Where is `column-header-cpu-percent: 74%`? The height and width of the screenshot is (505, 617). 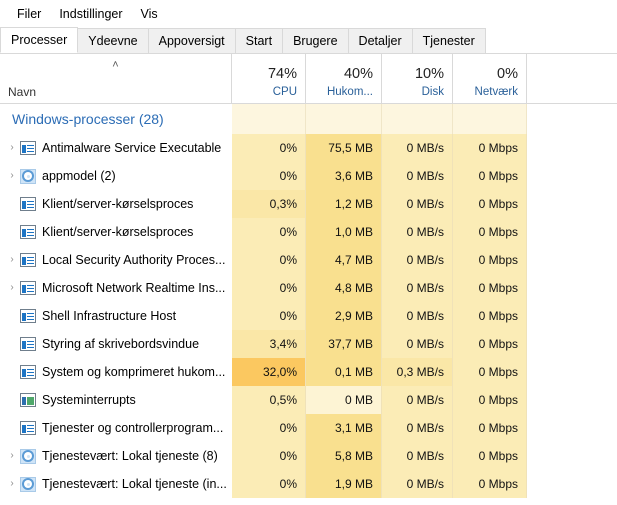
column-header-cpu-percent: 74% is located at coordinates (282, 74).